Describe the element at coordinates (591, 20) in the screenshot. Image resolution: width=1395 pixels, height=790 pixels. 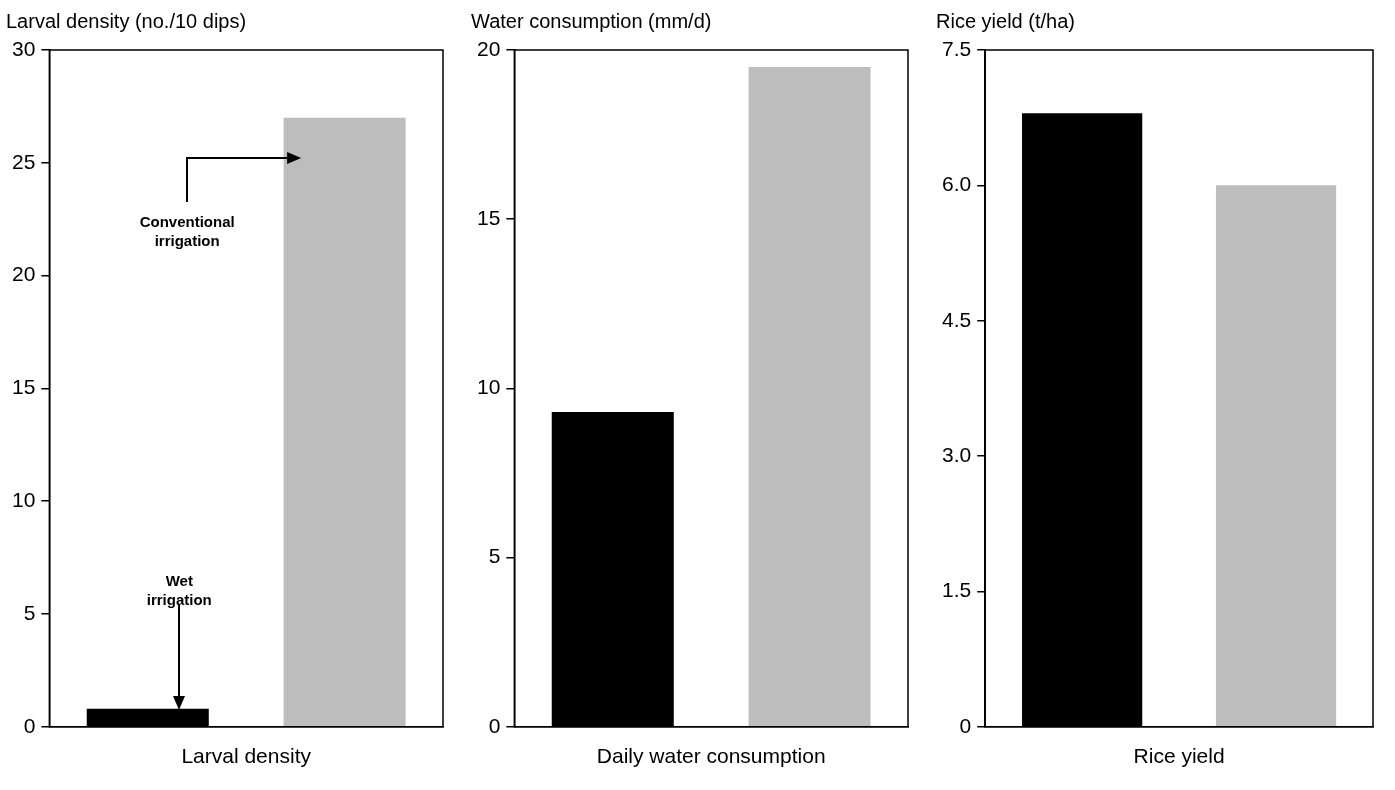
I see `y-axis-title: Water consumption (mm/d)` at that location.